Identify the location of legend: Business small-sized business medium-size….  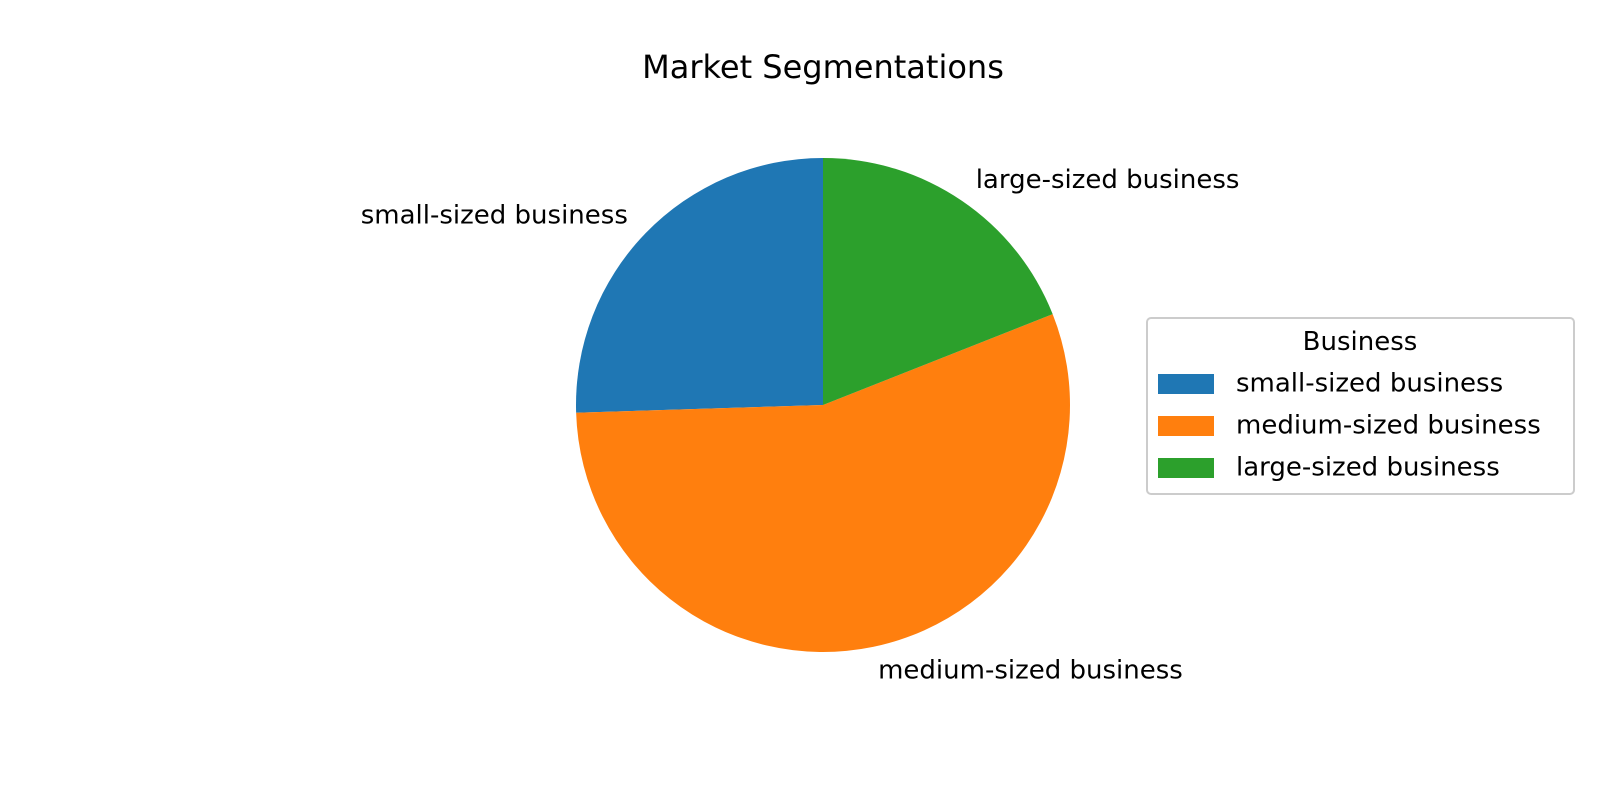
(1360, 406).